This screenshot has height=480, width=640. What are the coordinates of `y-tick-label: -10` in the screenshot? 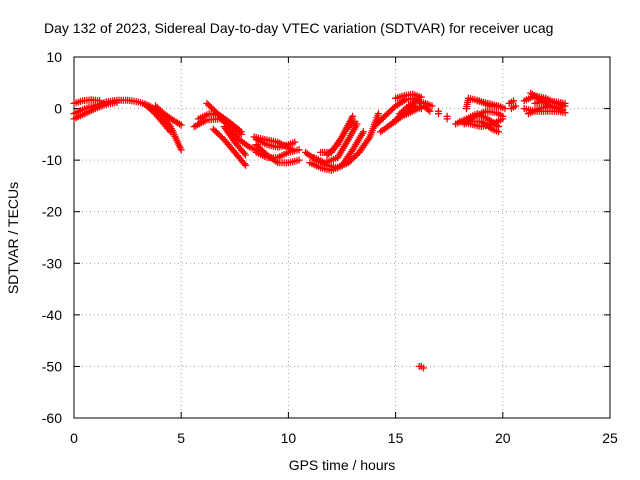 It's located at (52, 160).